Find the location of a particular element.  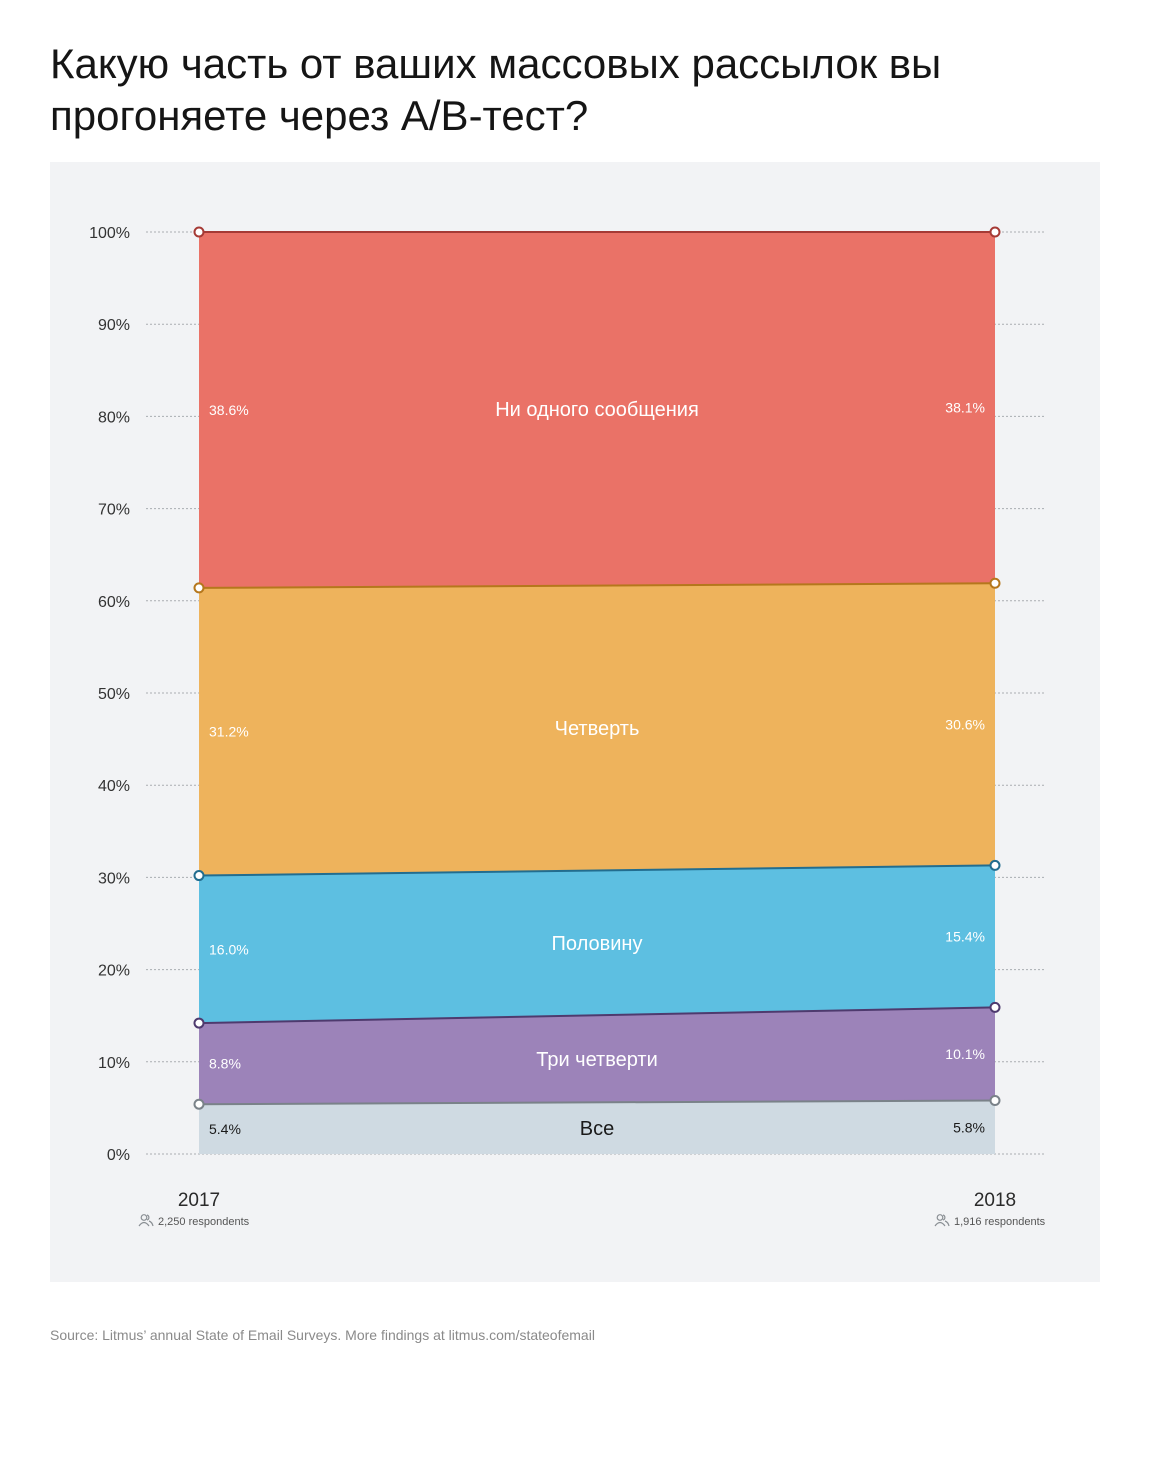

respondents-label: 2,250 respondents is located at coordinates (204, 1222).